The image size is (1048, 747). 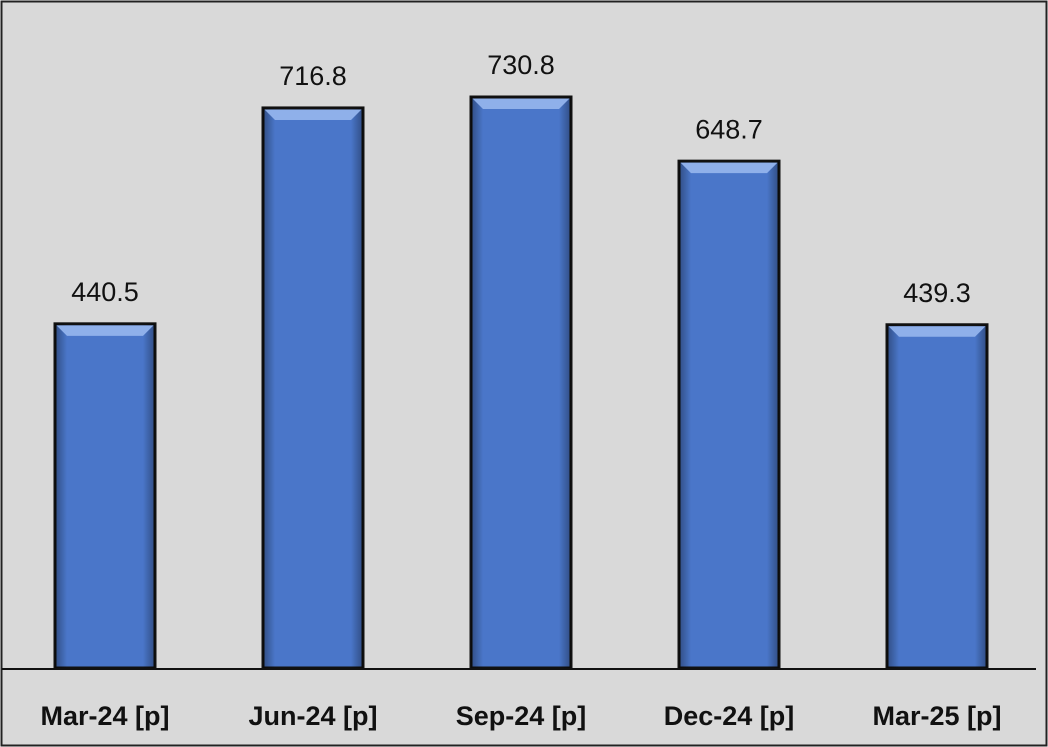 What do you see at coordinates (729, 129) in the screenshot?
I see `value-label: 648.7` at bounding box center [729, 129].